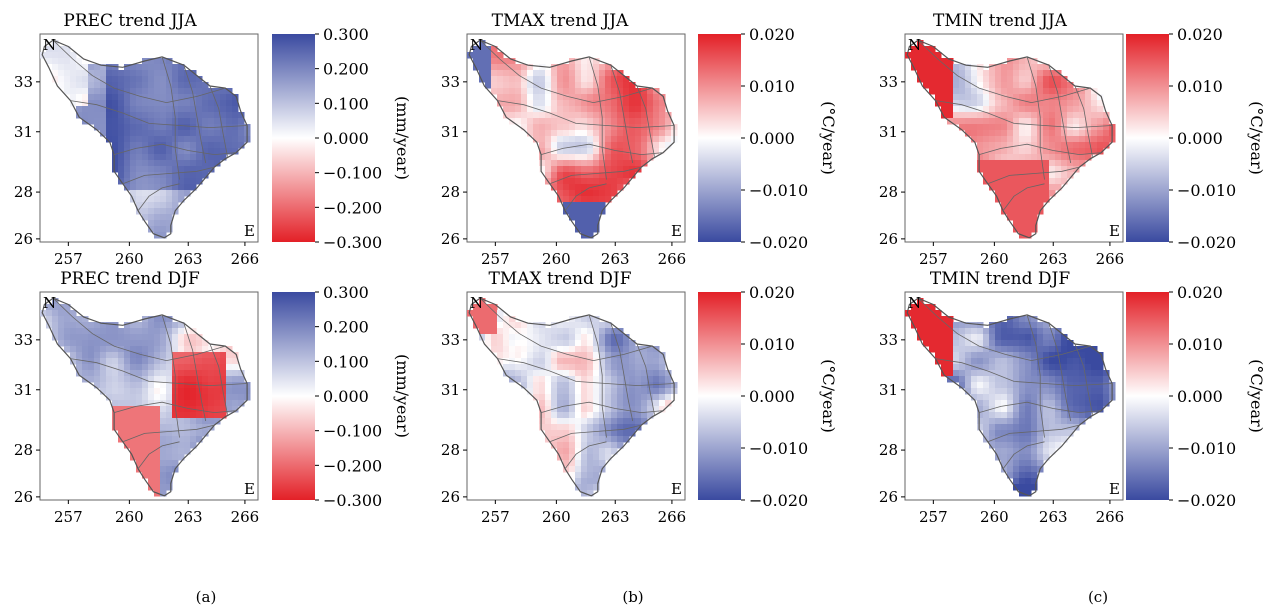  Describe the element at coordinates (556, 259) in the screenshot. I see `x-tick-label: 260` at that location.